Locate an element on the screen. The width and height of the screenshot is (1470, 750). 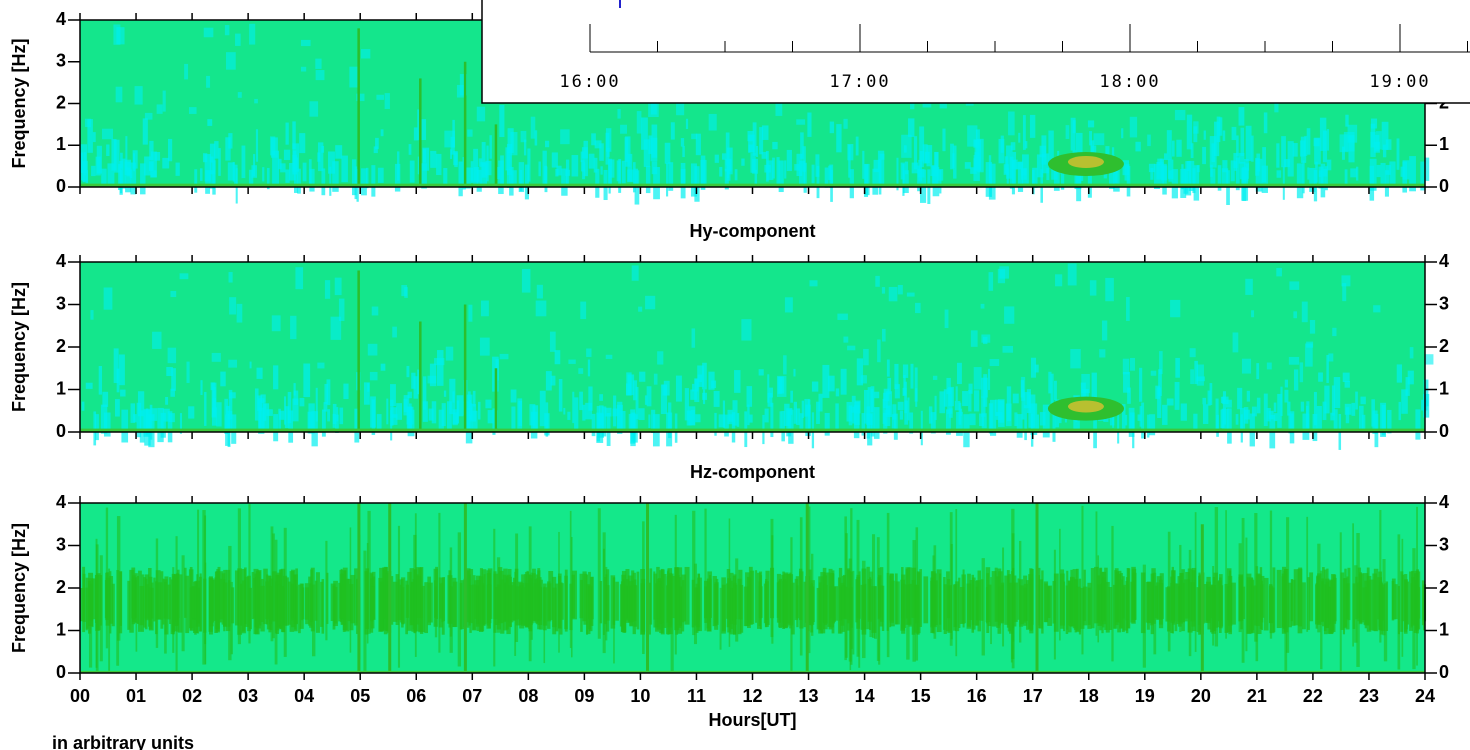
x-tick-label: 14 is located at coordinates (865, 696).